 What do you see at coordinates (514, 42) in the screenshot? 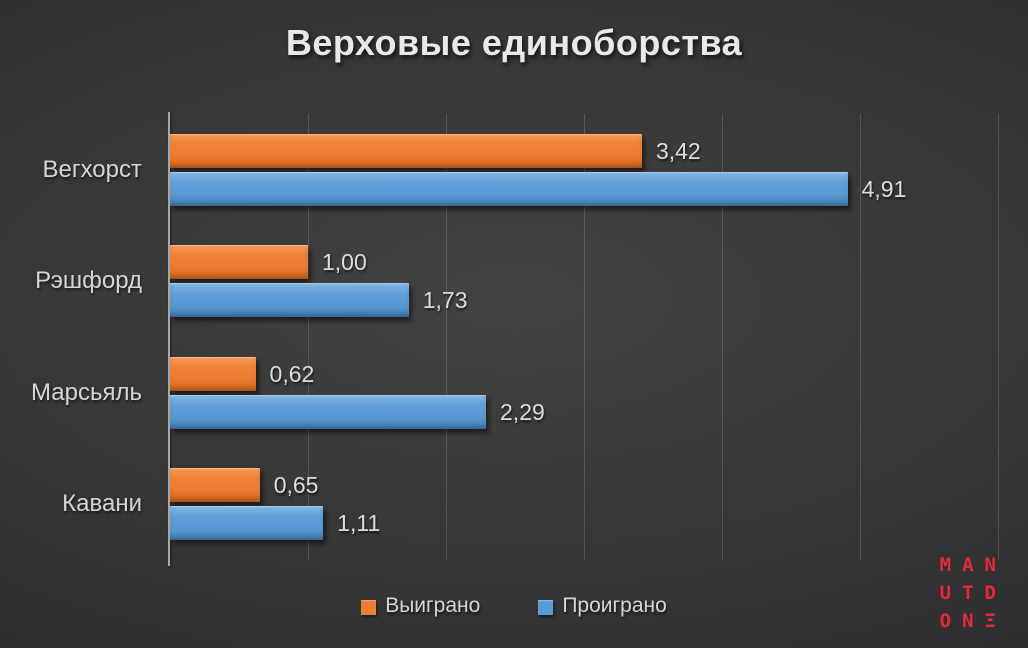
I see `chart-title: Верховые единоборства` at bounding box center [514, 42].